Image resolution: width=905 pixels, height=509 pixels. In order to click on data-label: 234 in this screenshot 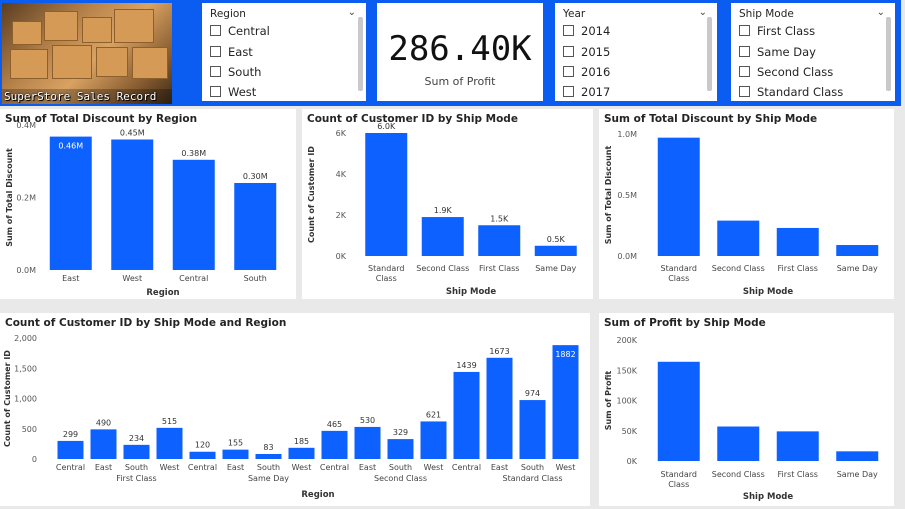, I will do `click(136, 438)`.